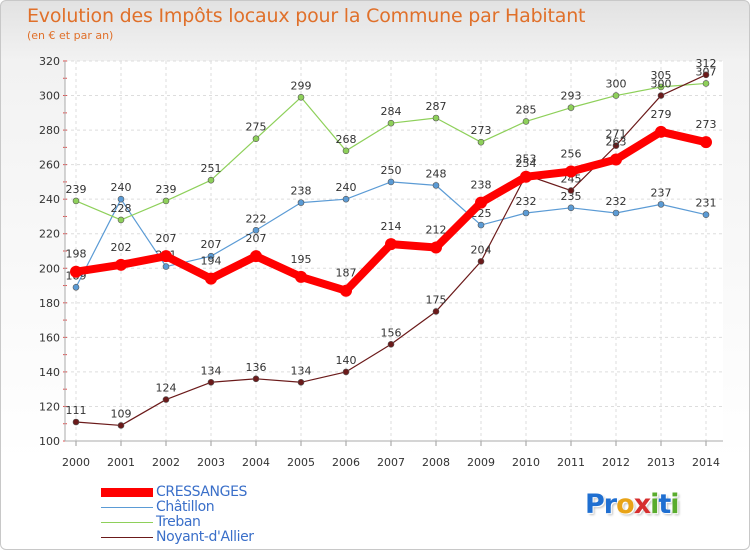 The width and height of the screenshot is (750, 550). Describe the element at coordinates (202, 492) in the screenshot. I see `legend-label: CRESSANGES` at that location.